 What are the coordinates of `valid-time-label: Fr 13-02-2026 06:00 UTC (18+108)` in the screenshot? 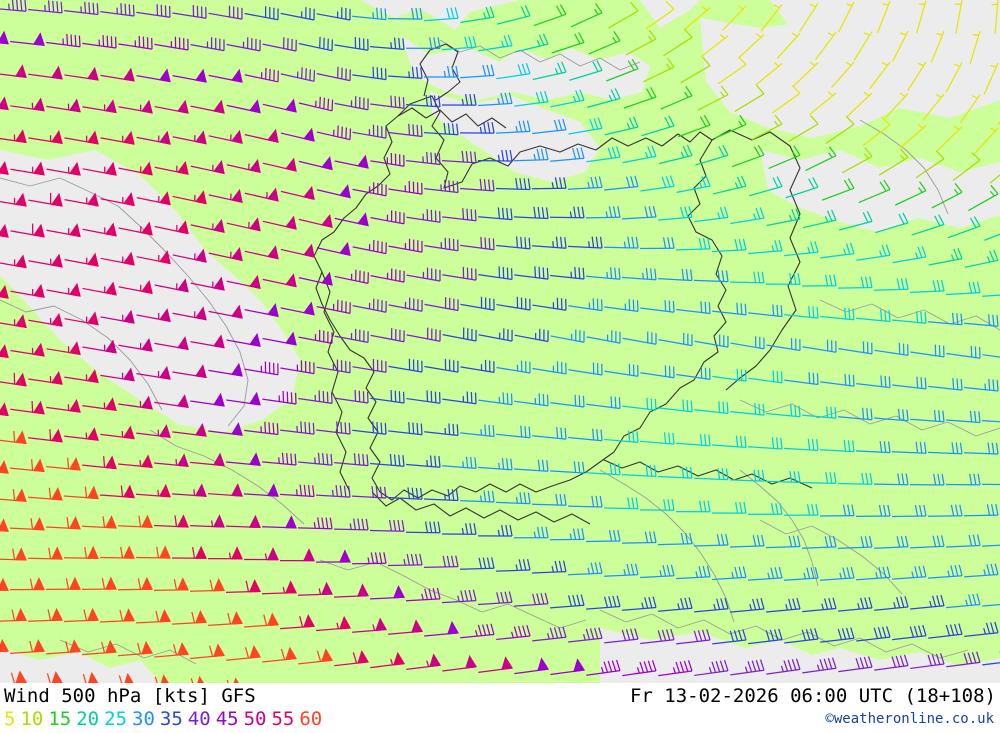 It's located at (812, 696).